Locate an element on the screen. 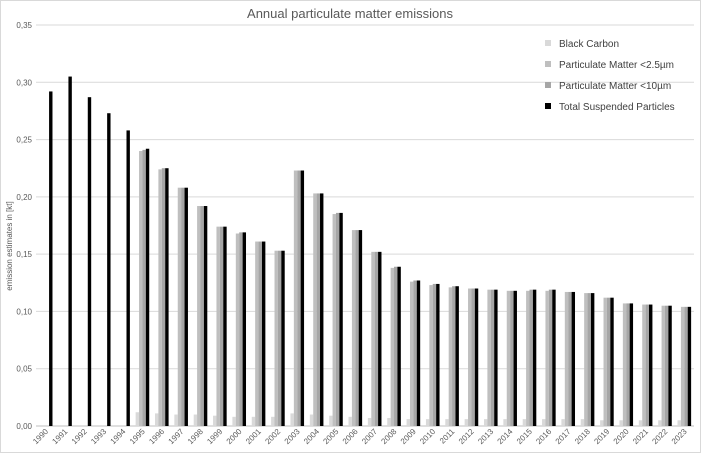 The height and width of the screenshot is (458, 701). bar-black-carbon-2002 is located at coordinates (273, 421).